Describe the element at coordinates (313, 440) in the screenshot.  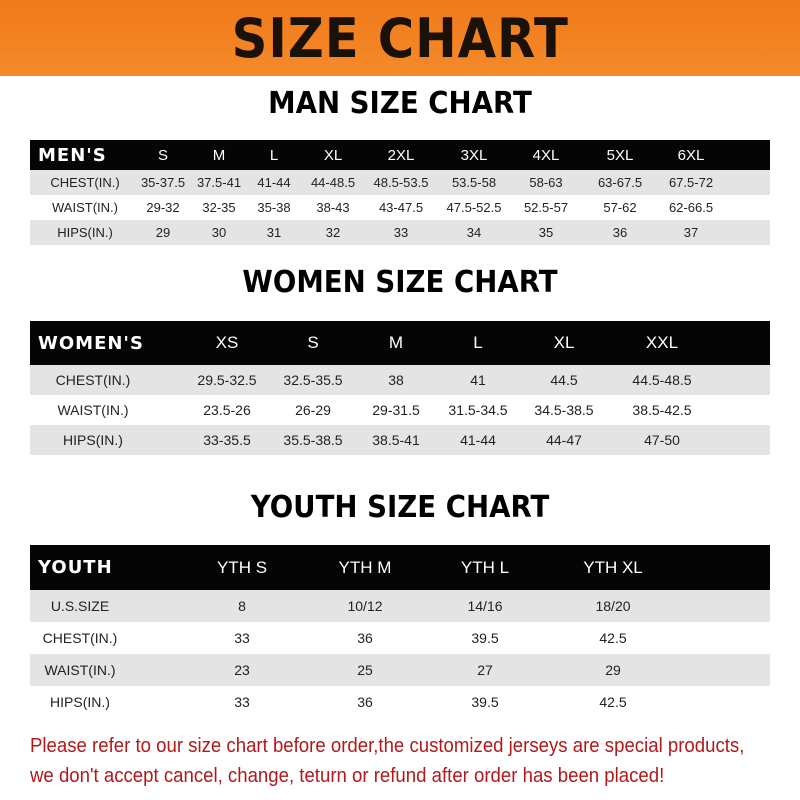
I see `measurement-cell: 35.5-38.5` at that location.